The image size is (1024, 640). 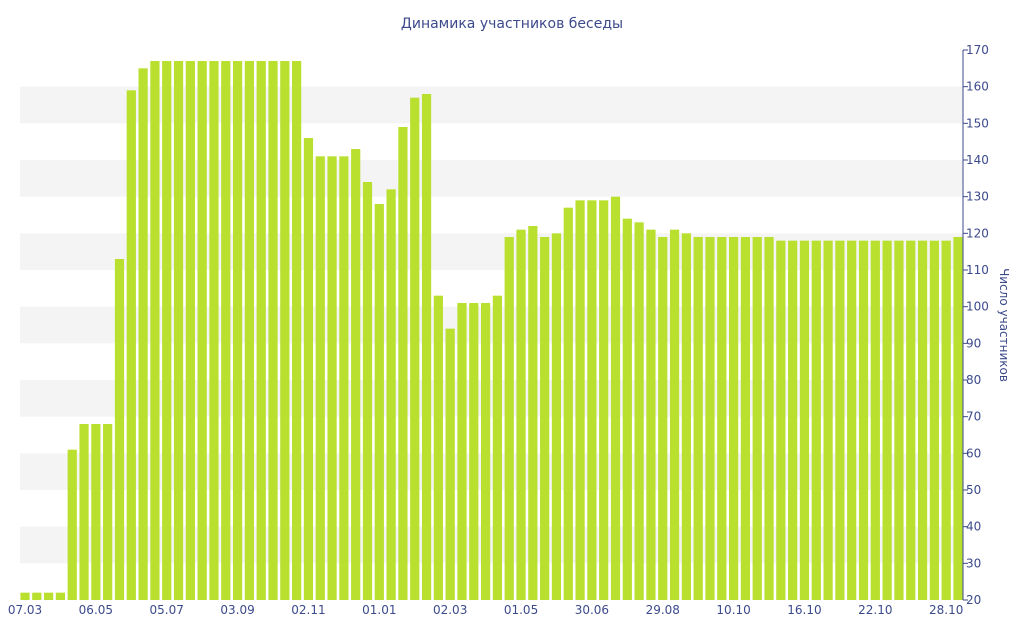 I want to click on y-tick-label: 80, so click(x=973, y=380).